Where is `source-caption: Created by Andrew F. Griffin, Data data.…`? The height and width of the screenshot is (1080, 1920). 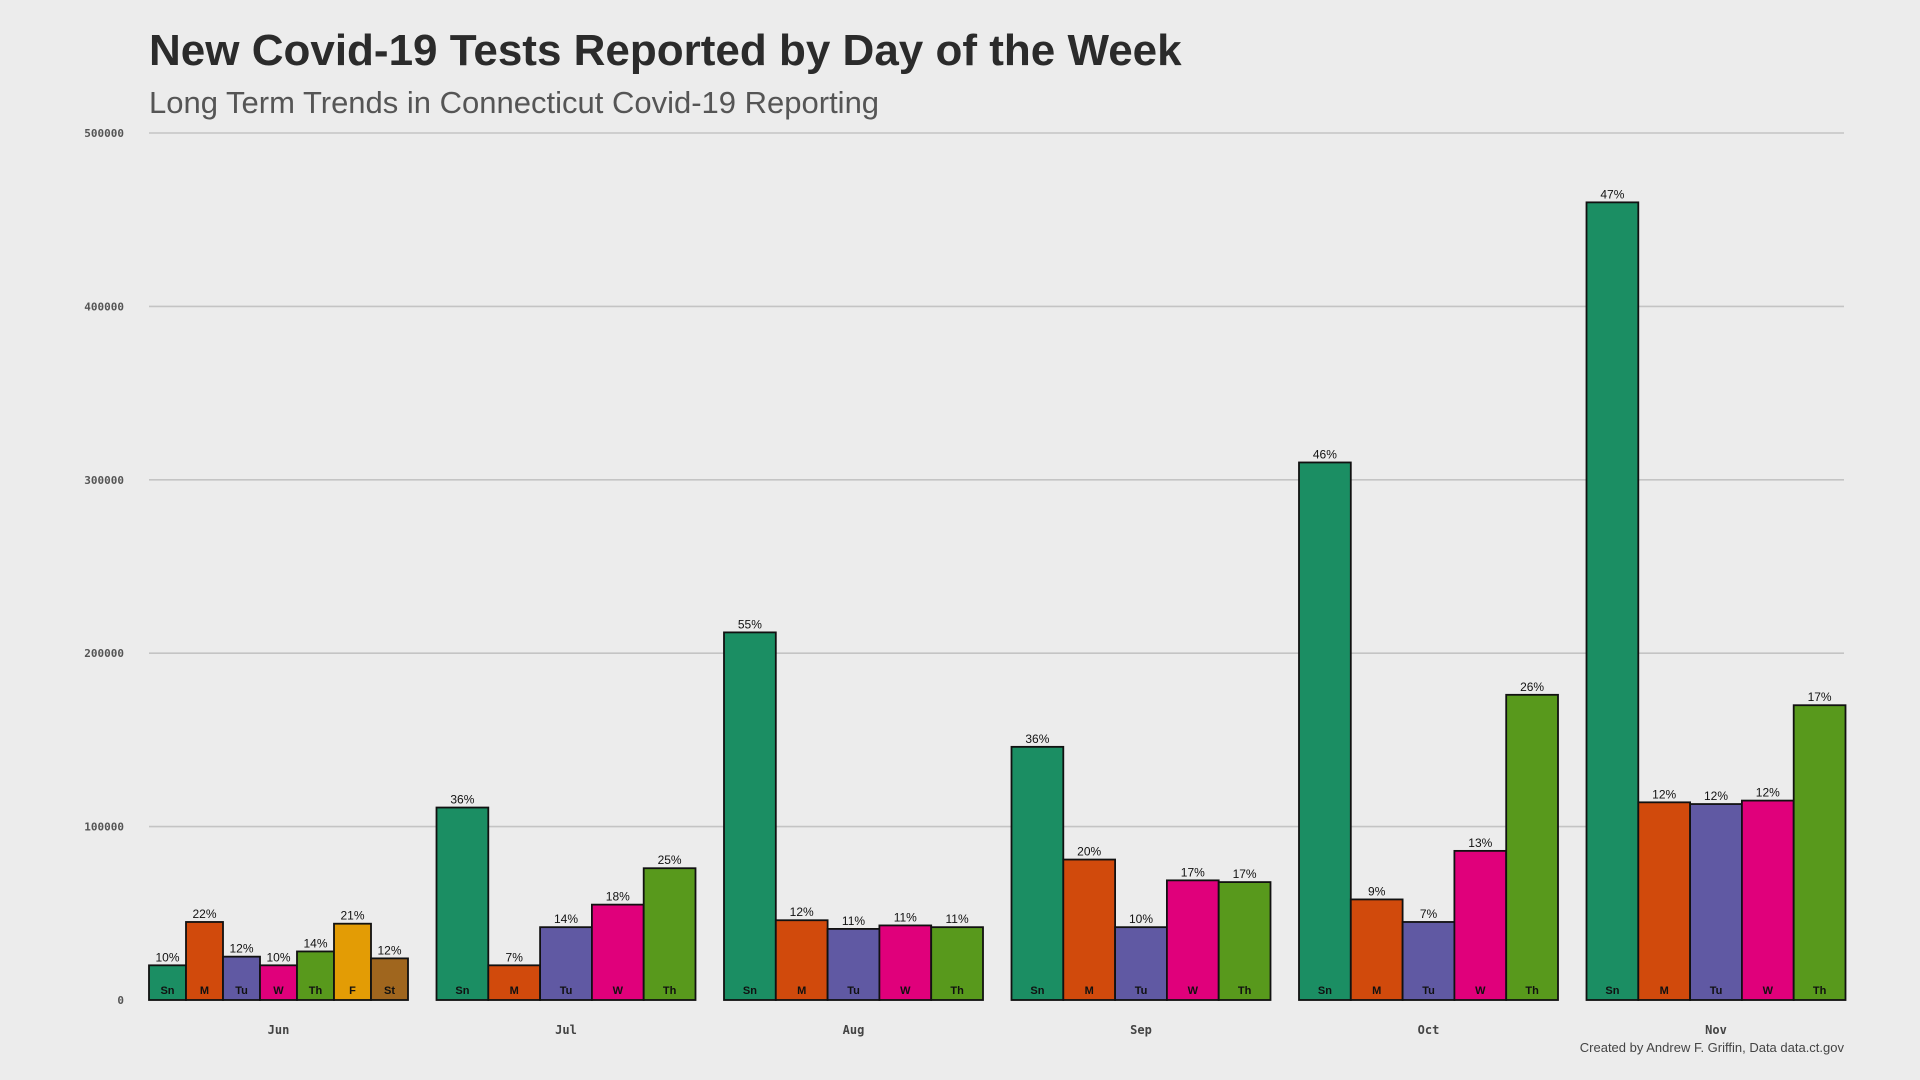 source-caption: Created by Andrew F. Griffin, Data data.… is located at coordinates (1711, 1047).